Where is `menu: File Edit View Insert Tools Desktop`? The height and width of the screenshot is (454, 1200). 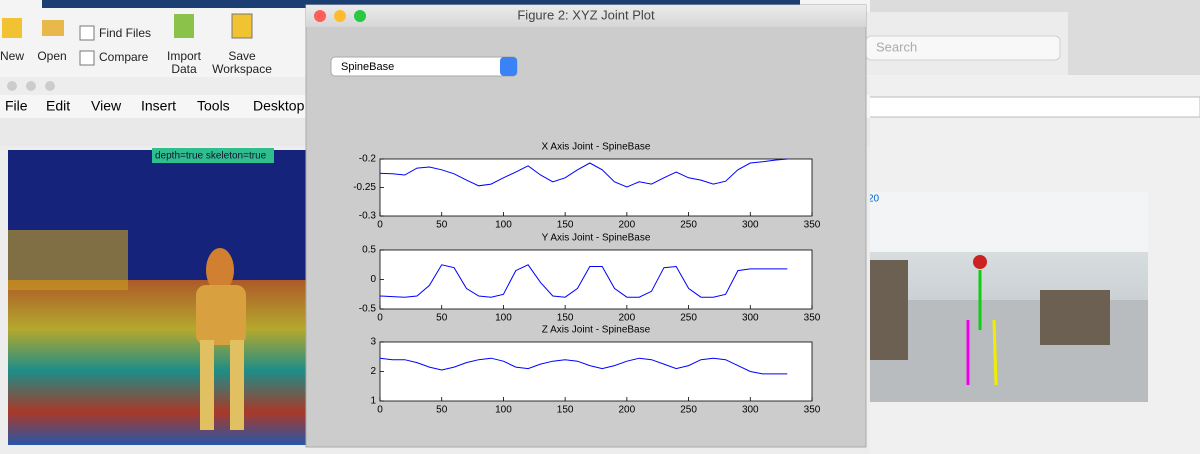 menu: File Edit View Insert Tools Desktop is located at coordinates (155, 106).